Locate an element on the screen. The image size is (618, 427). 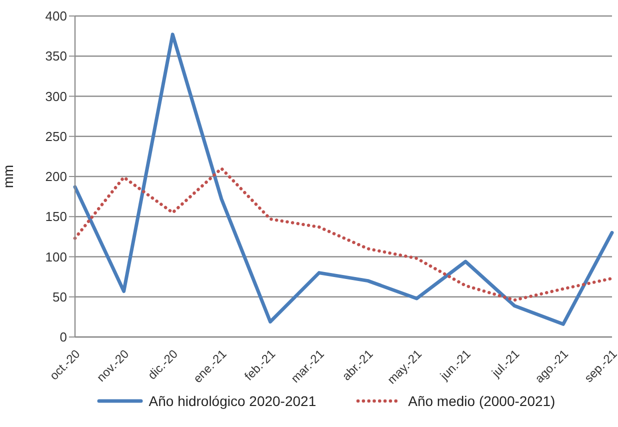
y-tick-label: 200 is located at coordinates (56, 176).